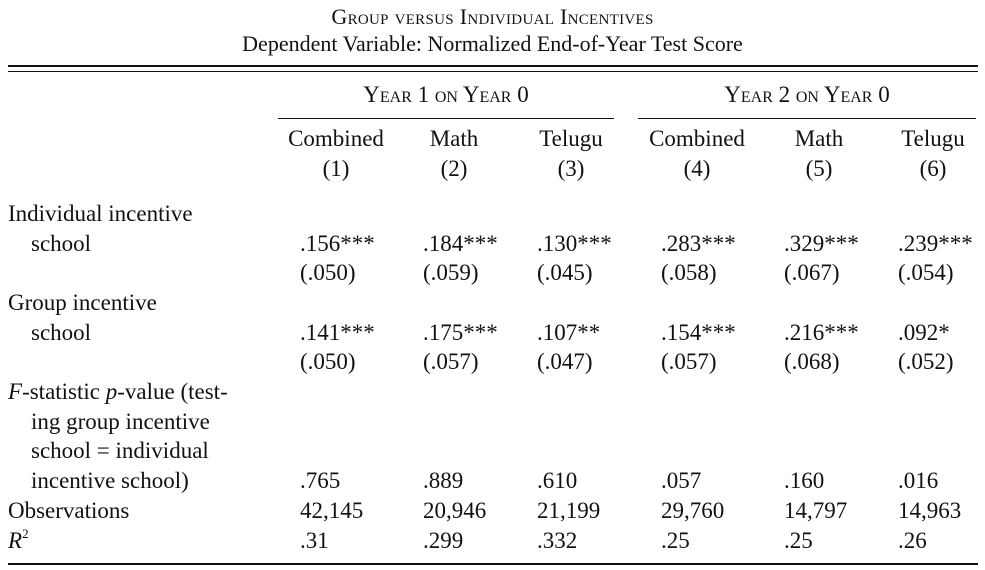 Image resolution: width=985 pixels, height=570 pixels. I want to click on cell-group-se-col3: (.047), so click(565, 361).